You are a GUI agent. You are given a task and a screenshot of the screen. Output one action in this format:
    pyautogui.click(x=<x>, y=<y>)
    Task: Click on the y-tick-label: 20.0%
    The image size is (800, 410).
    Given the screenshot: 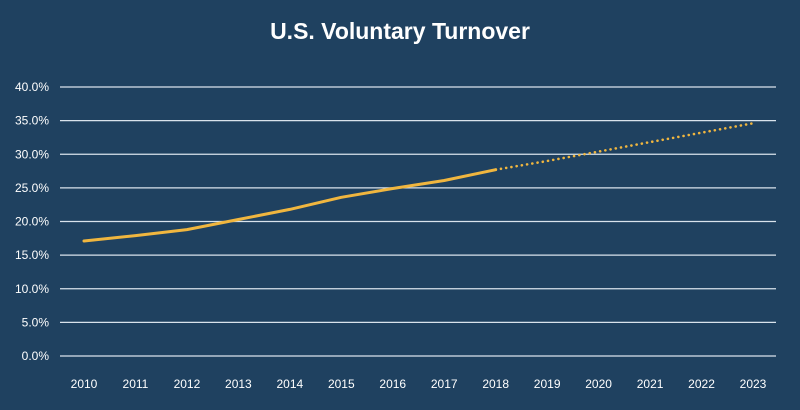 What is the action you would take?
    pyautogui.click(x=32, y=222)
    